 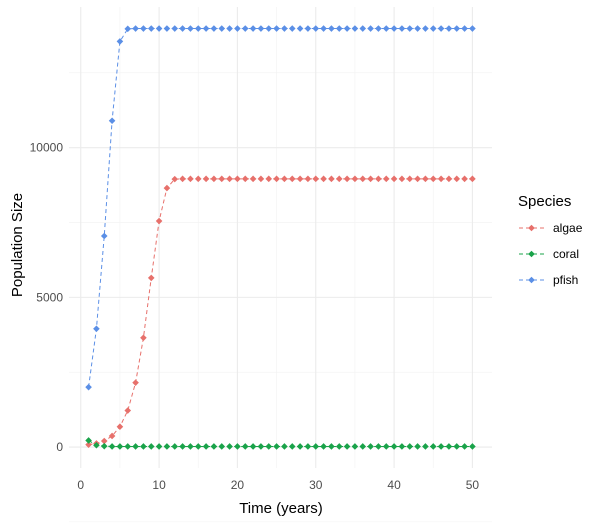 I want to click on legend: Species algae coral pfish, so click(x=550, y=240).